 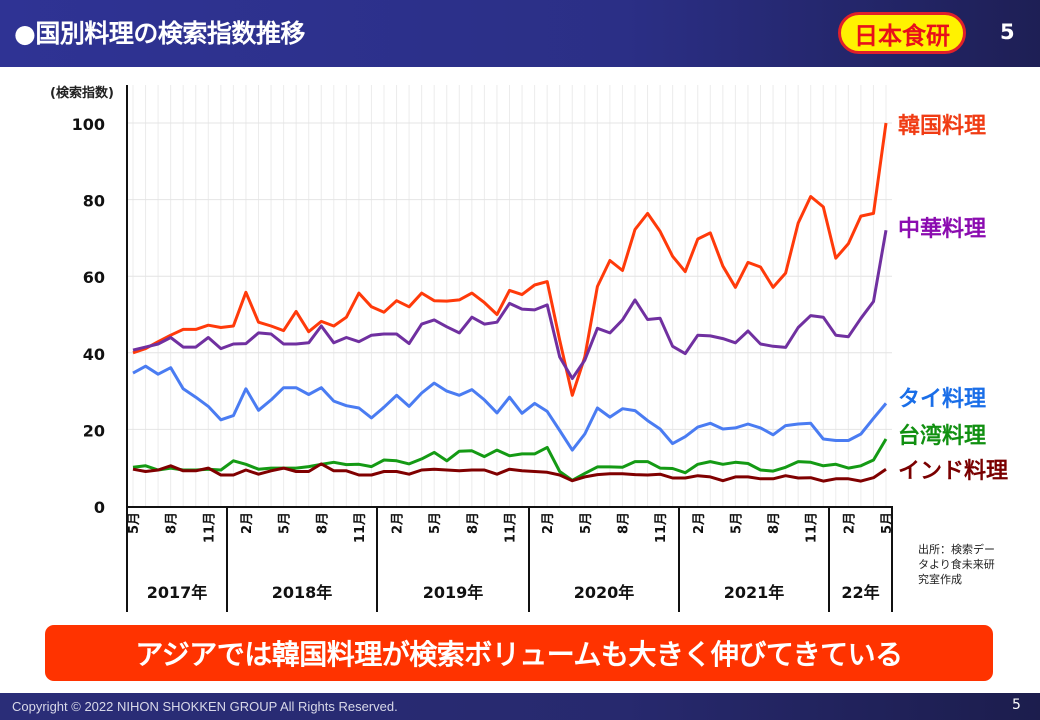 I want to click on series-label-thai: タイ料理, so click(x=942, y=399).